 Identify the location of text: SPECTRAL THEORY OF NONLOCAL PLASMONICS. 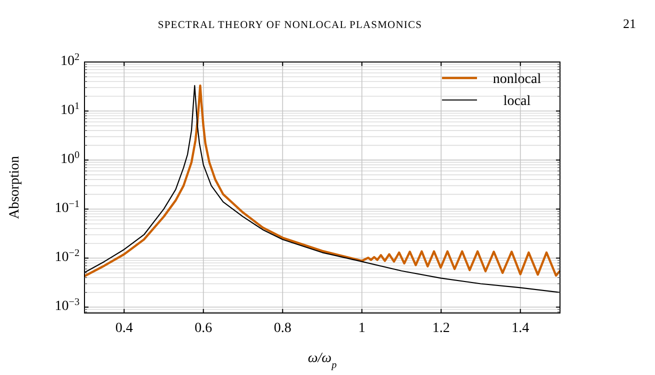
(290, 25).